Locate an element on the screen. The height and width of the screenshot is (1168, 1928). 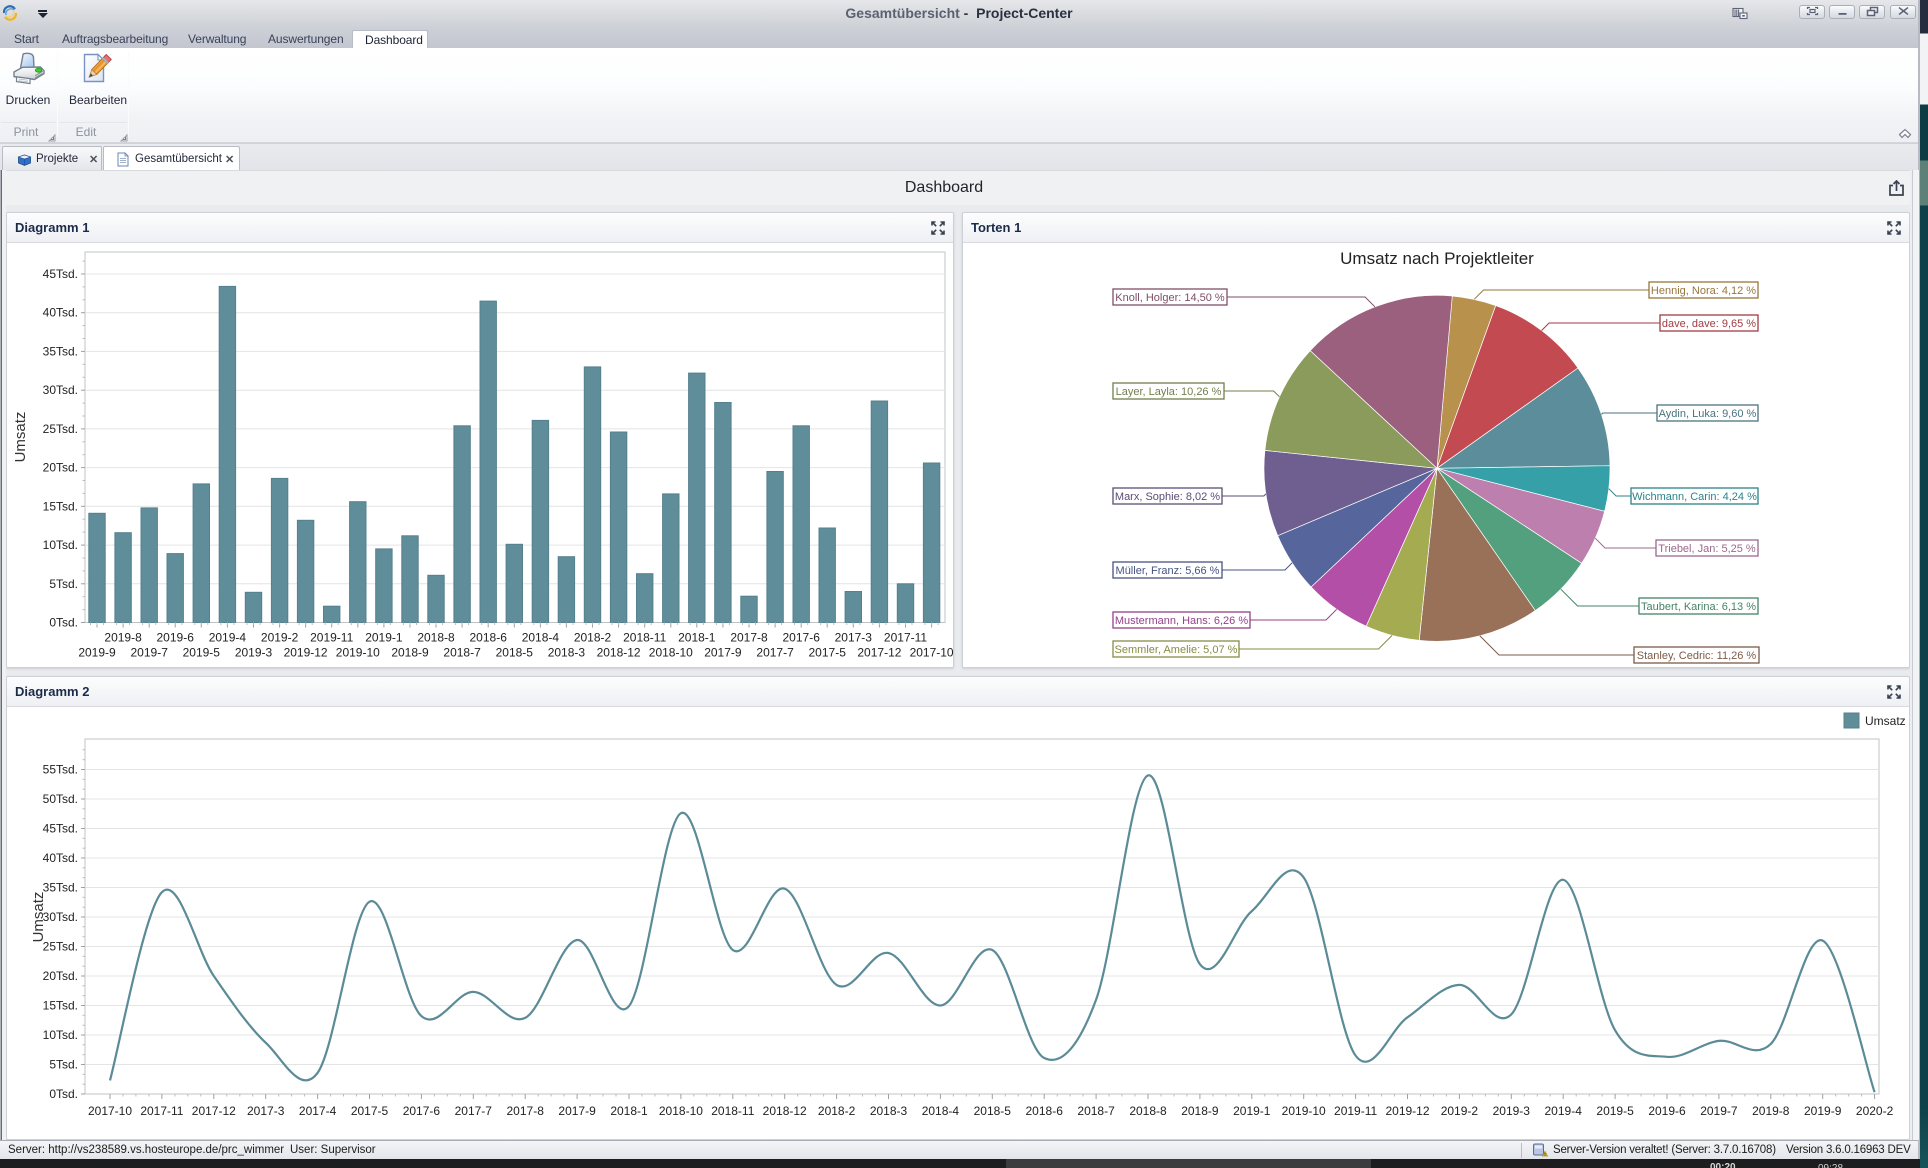
svg-text: Umsatz nach Projektleiter is located at coordinates (1437, 258).